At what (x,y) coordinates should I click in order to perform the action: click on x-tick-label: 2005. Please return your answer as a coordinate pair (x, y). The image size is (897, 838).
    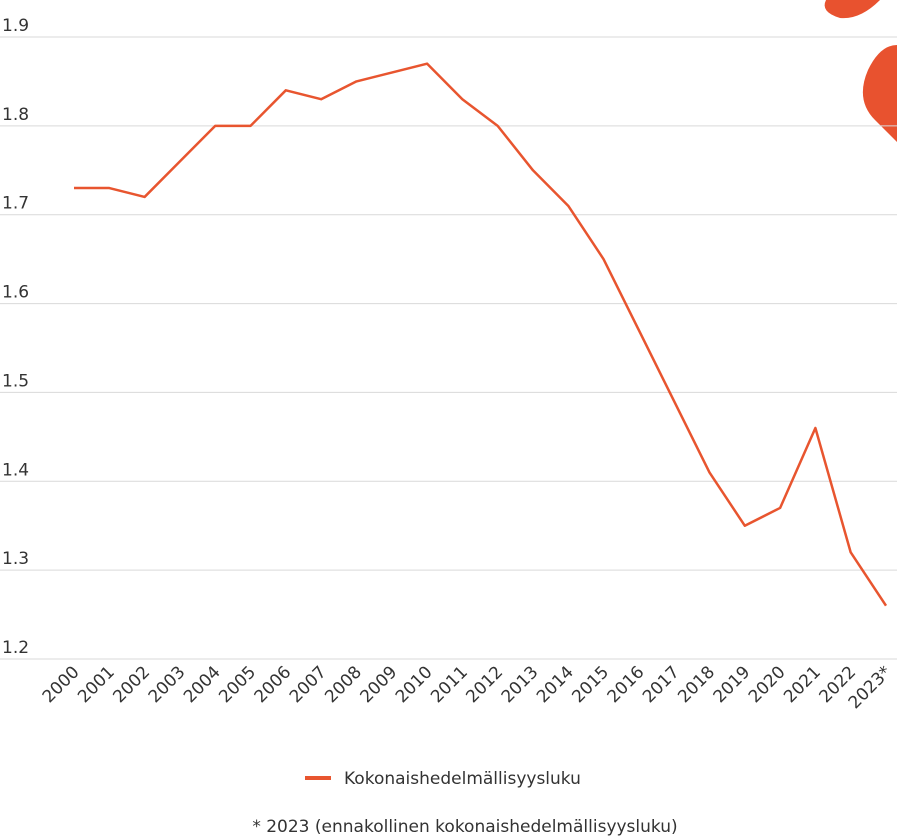
    Looking at the image, I should click on (237, 684).